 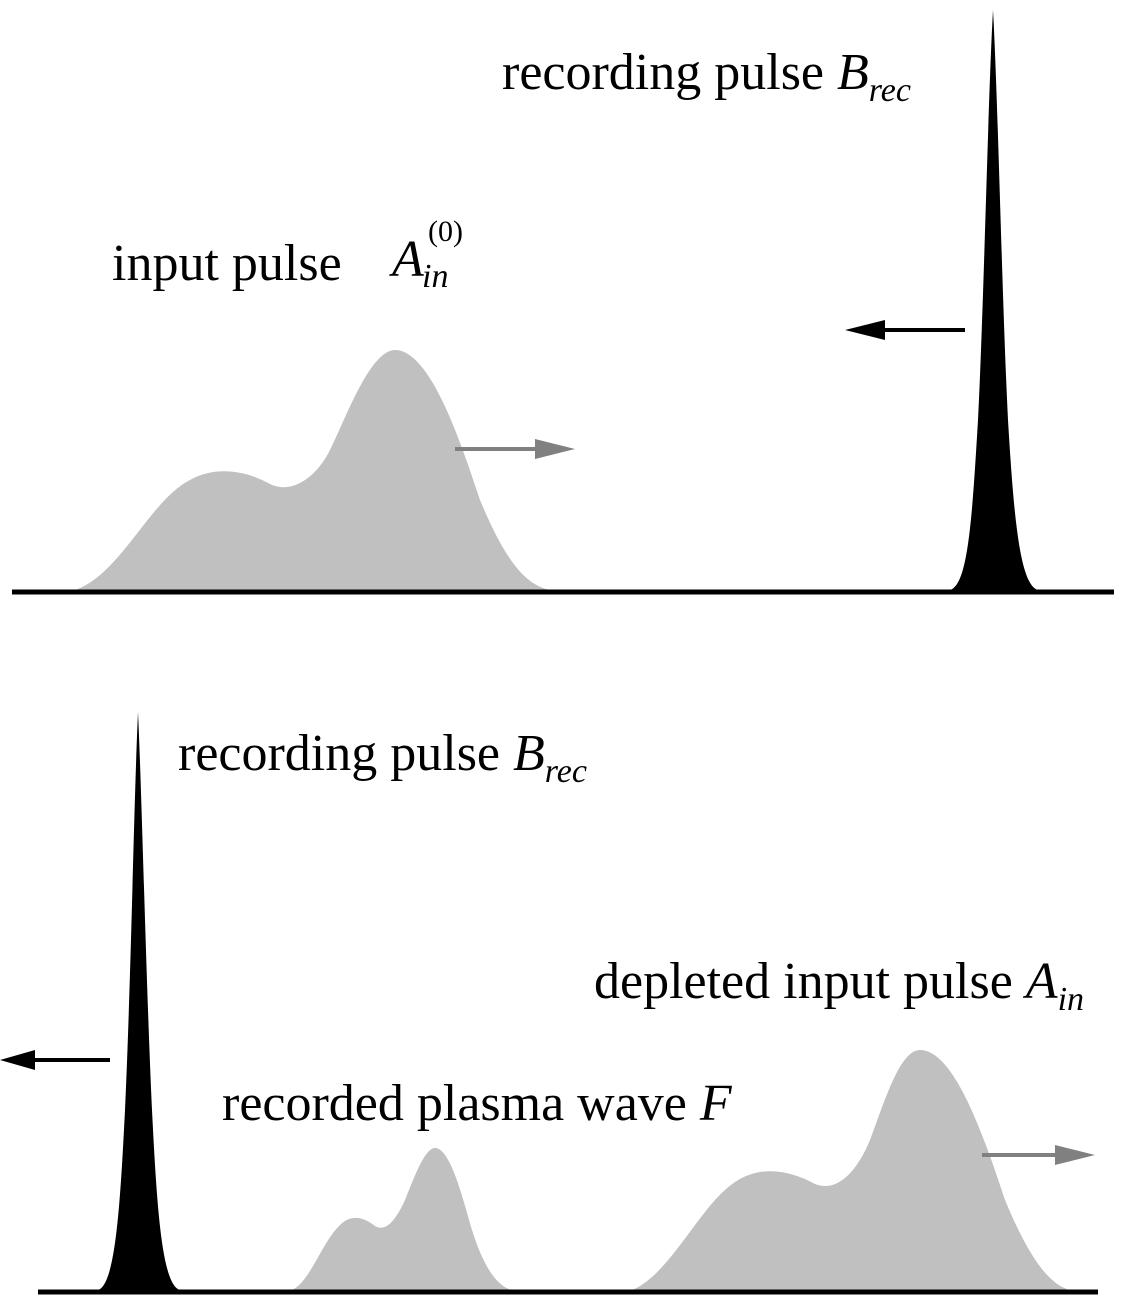 I want to click on depleted-pulse-shape, so click(x=851, y=1170).